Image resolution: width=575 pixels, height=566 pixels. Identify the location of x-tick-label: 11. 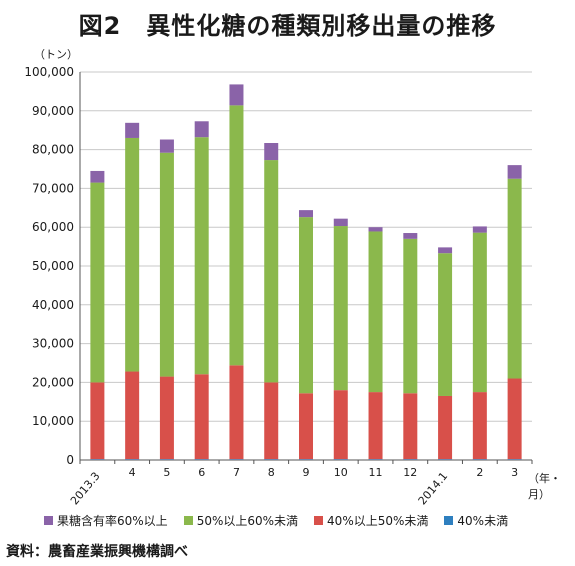
(376, 472).